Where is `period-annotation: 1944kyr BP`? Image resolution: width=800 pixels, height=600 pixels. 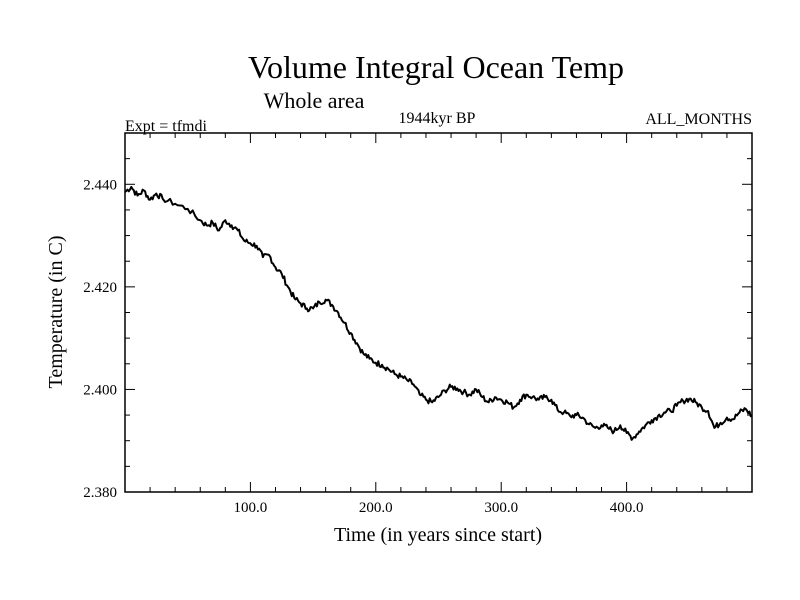
period-annotation: 1944kyr BP is located at coordinates (437, 118).